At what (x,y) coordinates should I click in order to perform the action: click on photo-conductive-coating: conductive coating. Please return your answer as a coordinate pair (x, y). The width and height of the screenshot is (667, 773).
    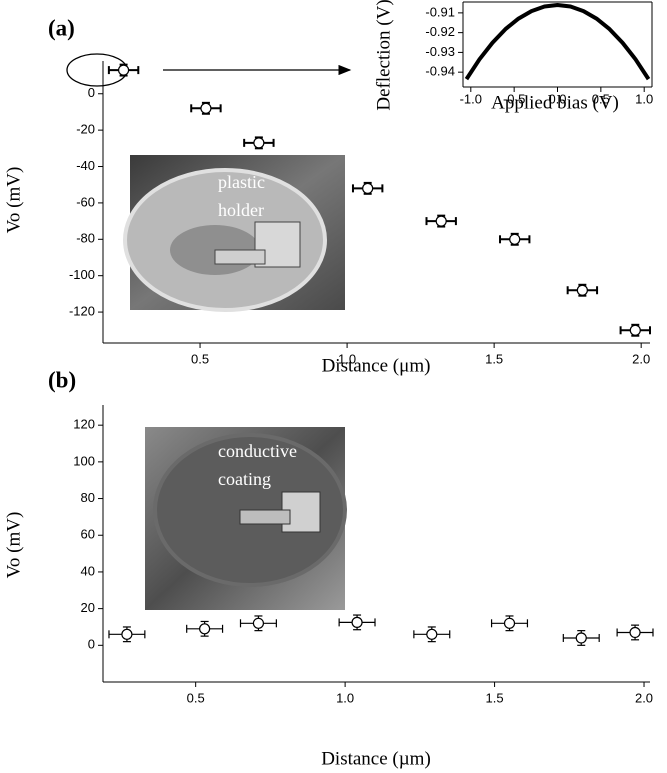
    Looking at the image, I should click on (246, 518).